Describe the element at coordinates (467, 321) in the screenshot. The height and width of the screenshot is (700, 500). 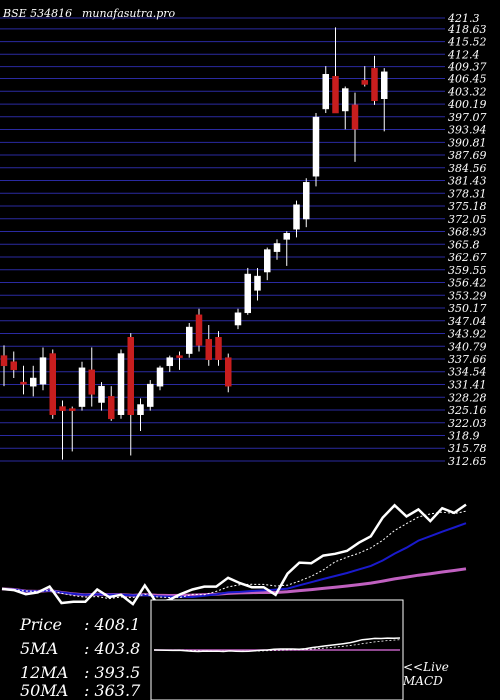
I see `y-tick-label: 347.04` at that location.